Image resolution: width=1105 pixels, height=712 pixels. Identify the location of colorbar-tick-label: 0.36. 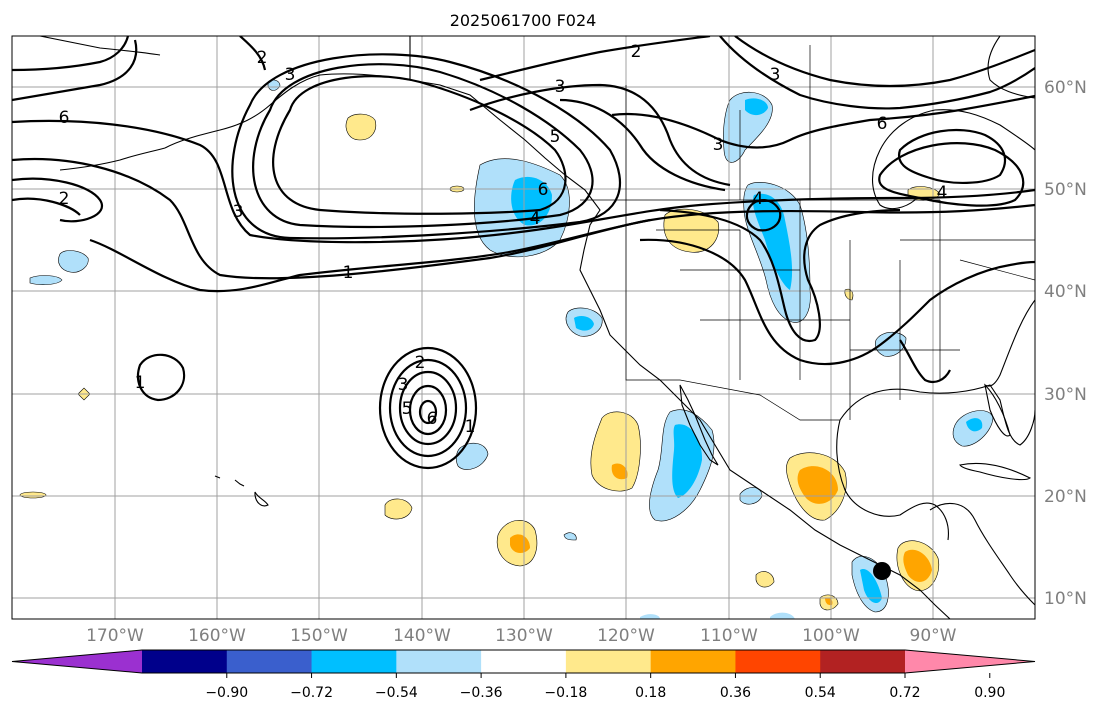
(735, 693).